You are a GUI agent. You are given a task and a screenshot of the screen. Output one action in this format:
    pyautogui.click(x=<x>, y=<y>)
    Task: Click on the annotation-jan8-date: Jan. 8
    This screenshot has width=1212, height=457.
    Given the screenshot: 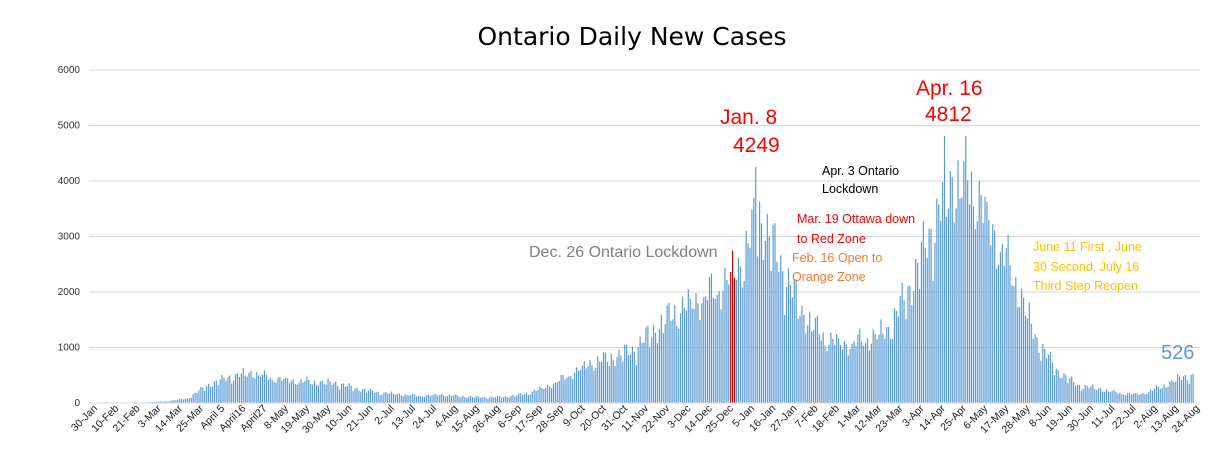 What is the action you would take?
    pyautogui.click(x=748, y=117)
    